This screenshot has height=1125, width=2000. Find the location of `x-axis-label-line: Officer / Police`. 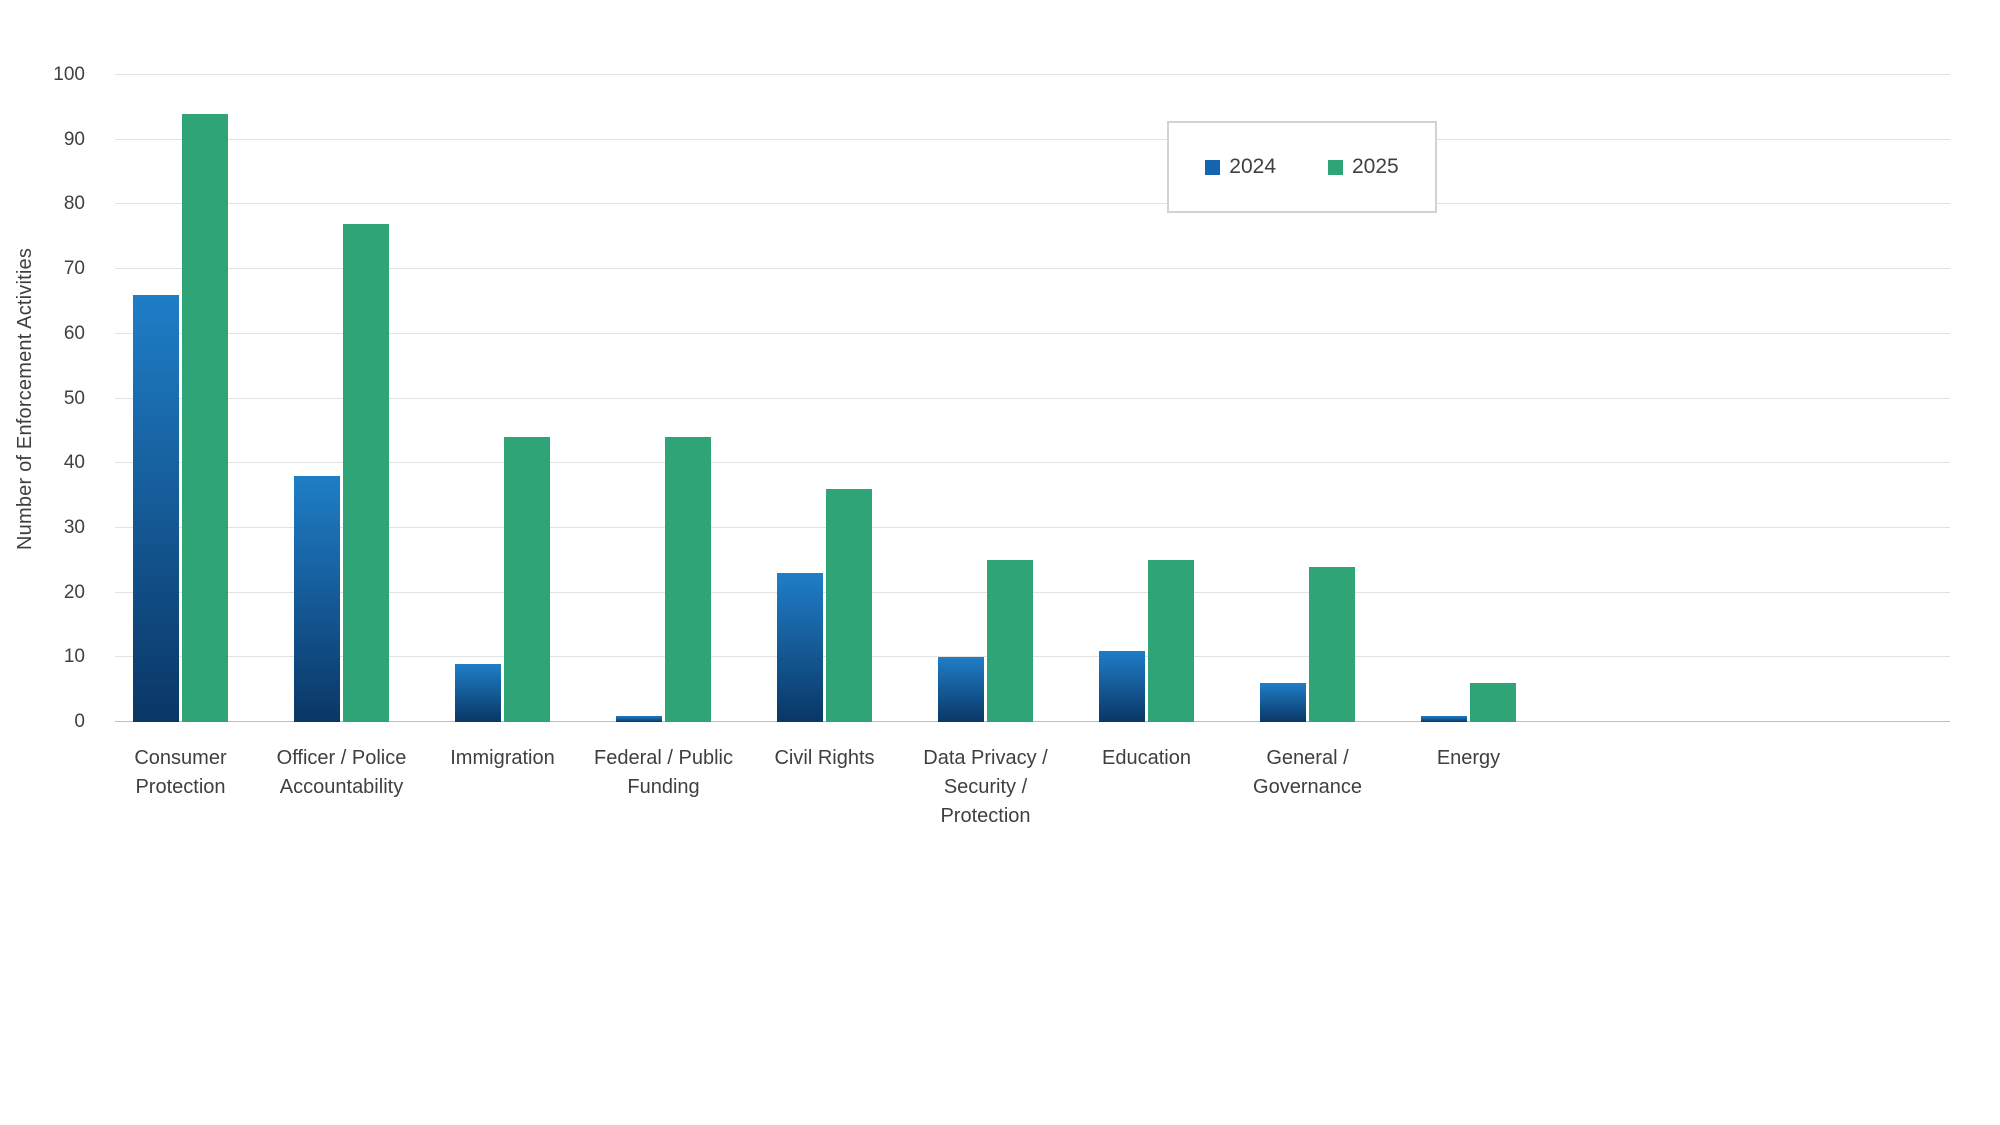

x-axis-label-line: Officer / Police is located at coordinates (341, 758).